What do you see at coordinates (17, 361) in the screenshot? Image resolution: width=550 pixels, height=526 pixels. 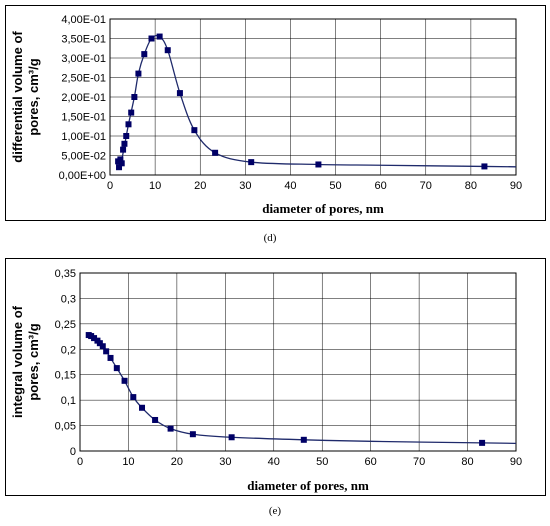 I see `y-axis-label: integral volume of` at bounding box center [17, 361].